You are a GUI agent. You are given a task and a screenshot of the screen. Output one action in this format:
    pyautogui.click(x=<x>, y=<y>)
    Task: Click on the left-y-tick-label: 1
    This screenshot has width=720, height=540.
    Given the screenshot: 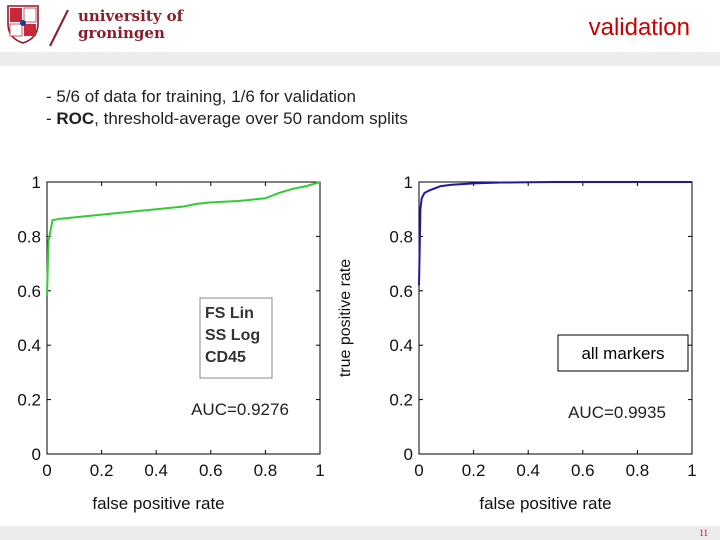 What is the action you would take?
    pyautogui.click(x=36, y=182)
    